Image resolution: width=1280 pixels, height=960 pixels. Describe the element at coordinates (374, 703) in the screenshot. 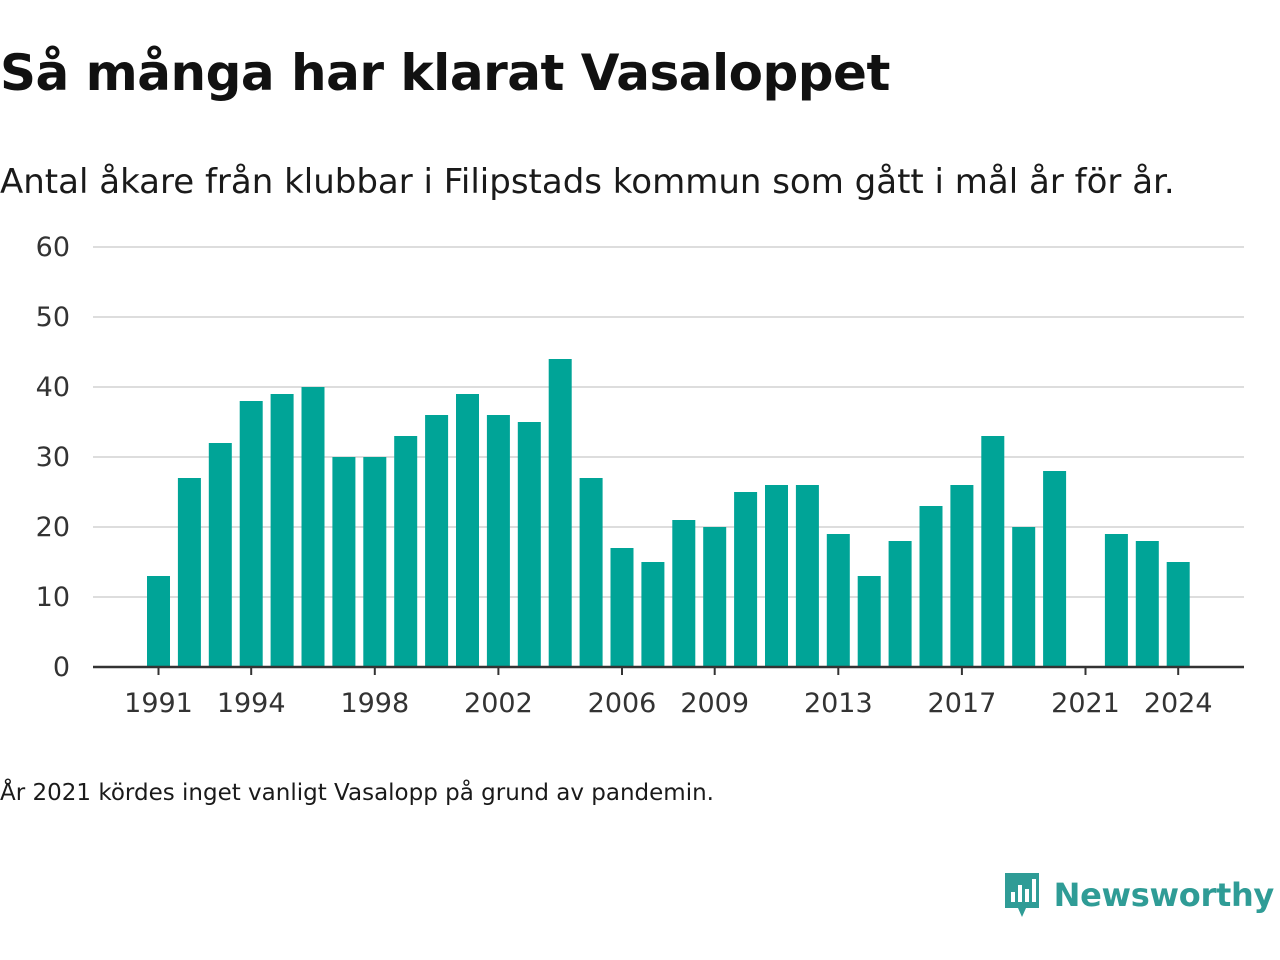

I see `x-tick-label: 1998` at that location.